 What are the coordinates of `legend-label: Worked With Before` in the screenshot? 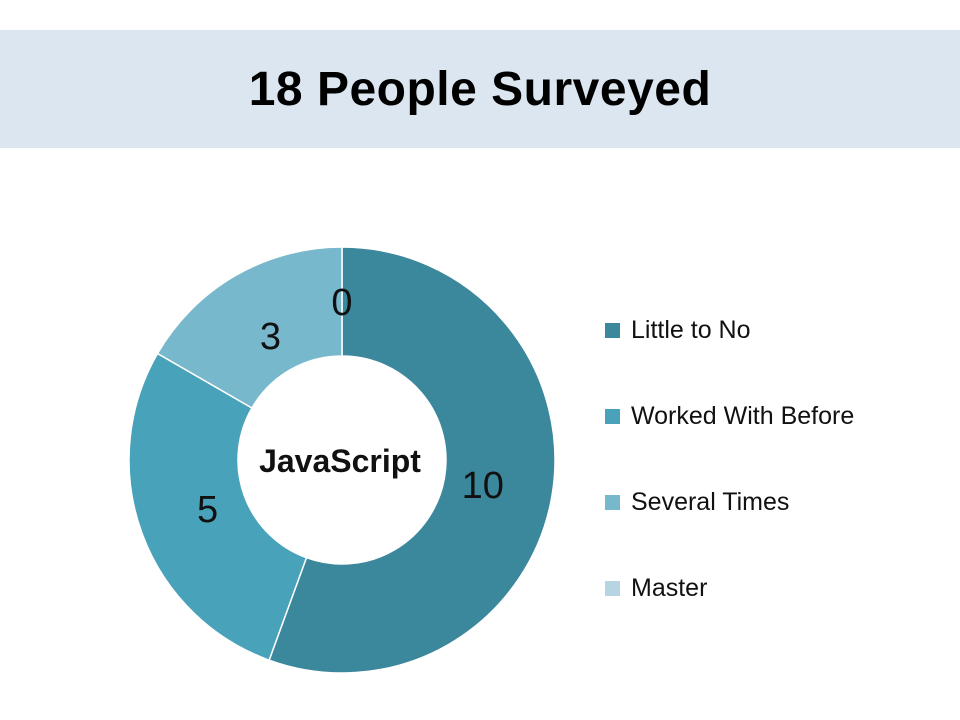 It's located at (743, 415).